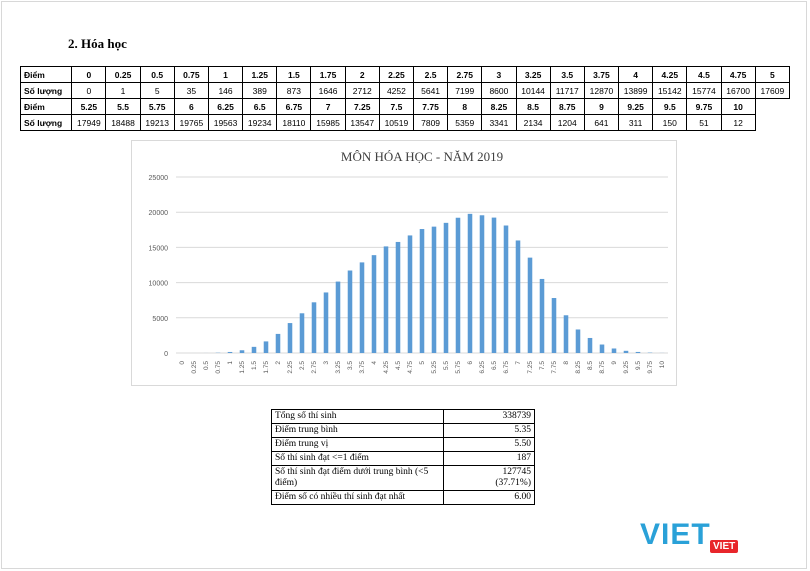 The width and height of the screenshot is (810, 571). I want to click on table-cell: 8.5, so click(533, 106).